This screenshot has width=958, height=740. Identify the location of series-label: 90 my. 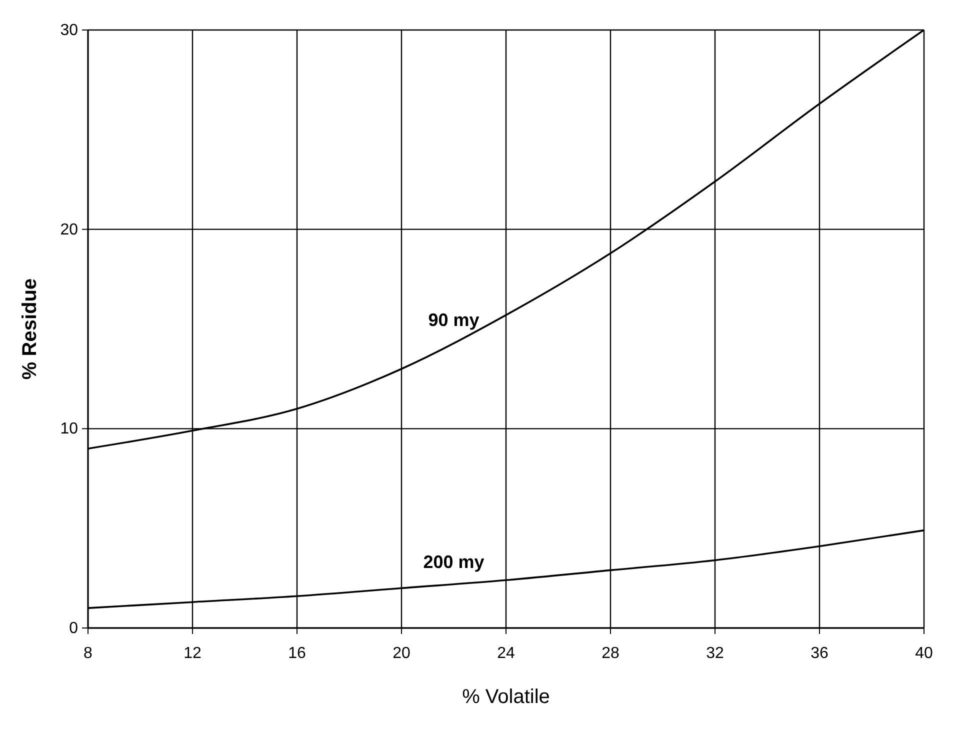
(454, 320).